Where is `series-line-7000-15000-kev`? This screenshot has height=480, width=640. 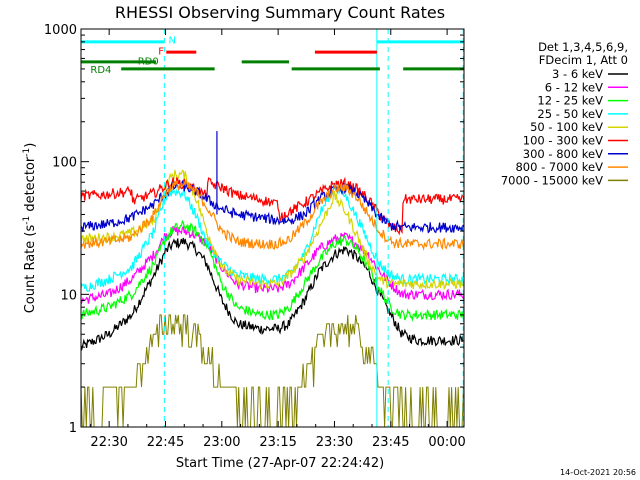 series-line-7000-15000-kev is located at coordinates (272, 370).